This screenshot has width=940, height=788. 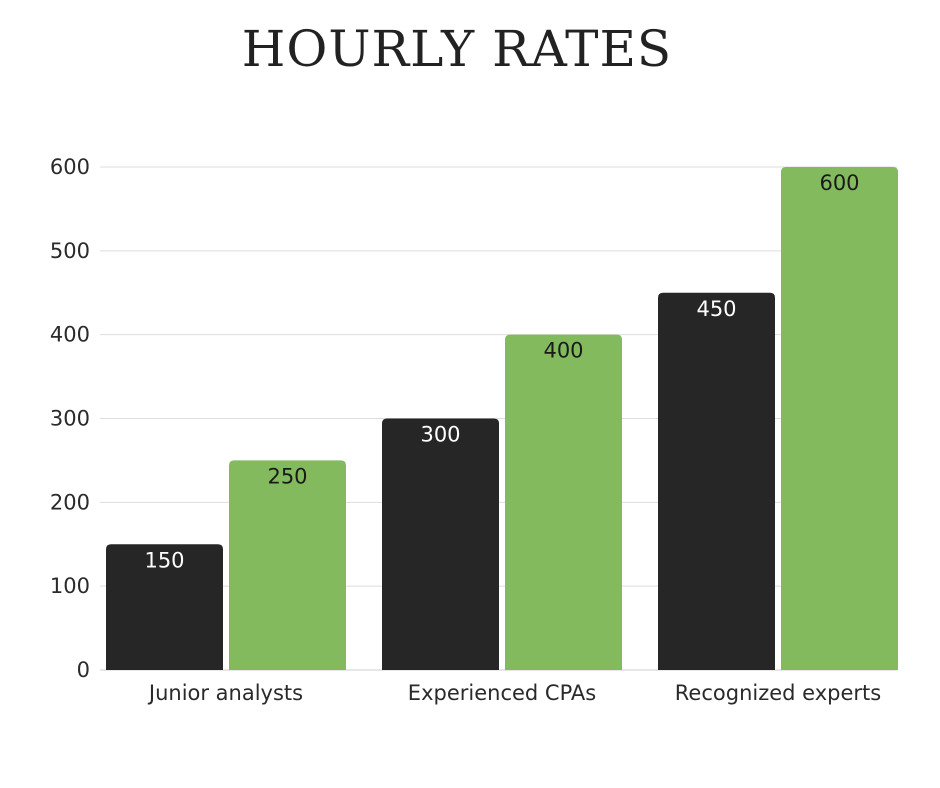 I want to click on y-axis-ticks: 0 100 200 300 400 500 600, so click(x=70, y=418).